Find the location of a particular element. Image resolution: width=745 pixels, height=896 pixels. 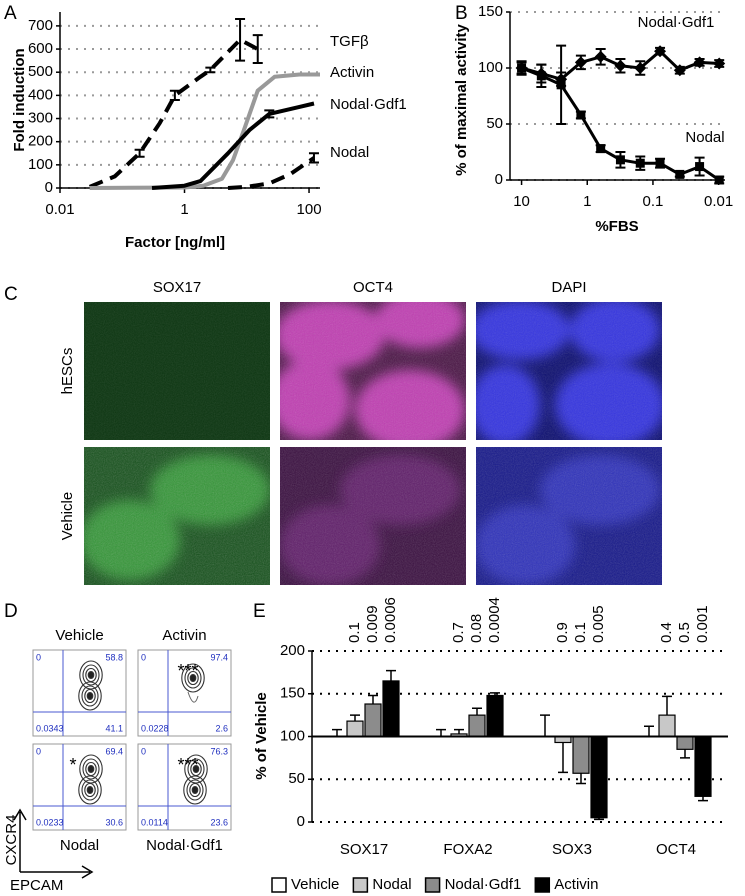

legend-swatch is located at coordinates (360, 885).